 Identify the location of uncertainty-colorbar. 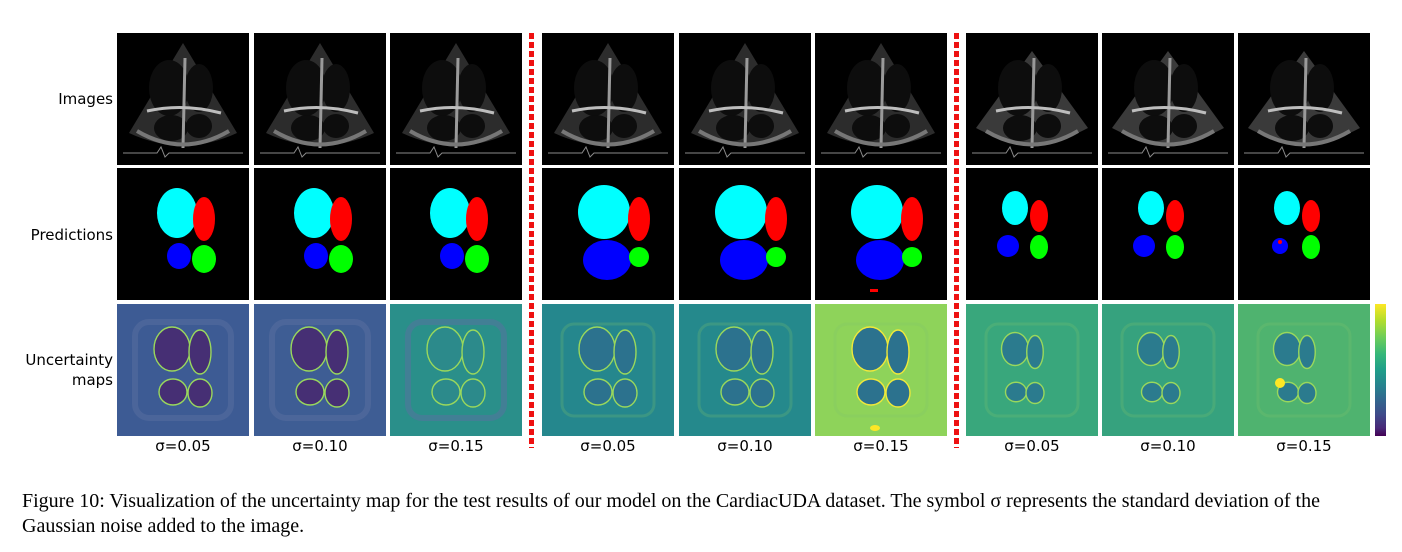
(1380, 370).